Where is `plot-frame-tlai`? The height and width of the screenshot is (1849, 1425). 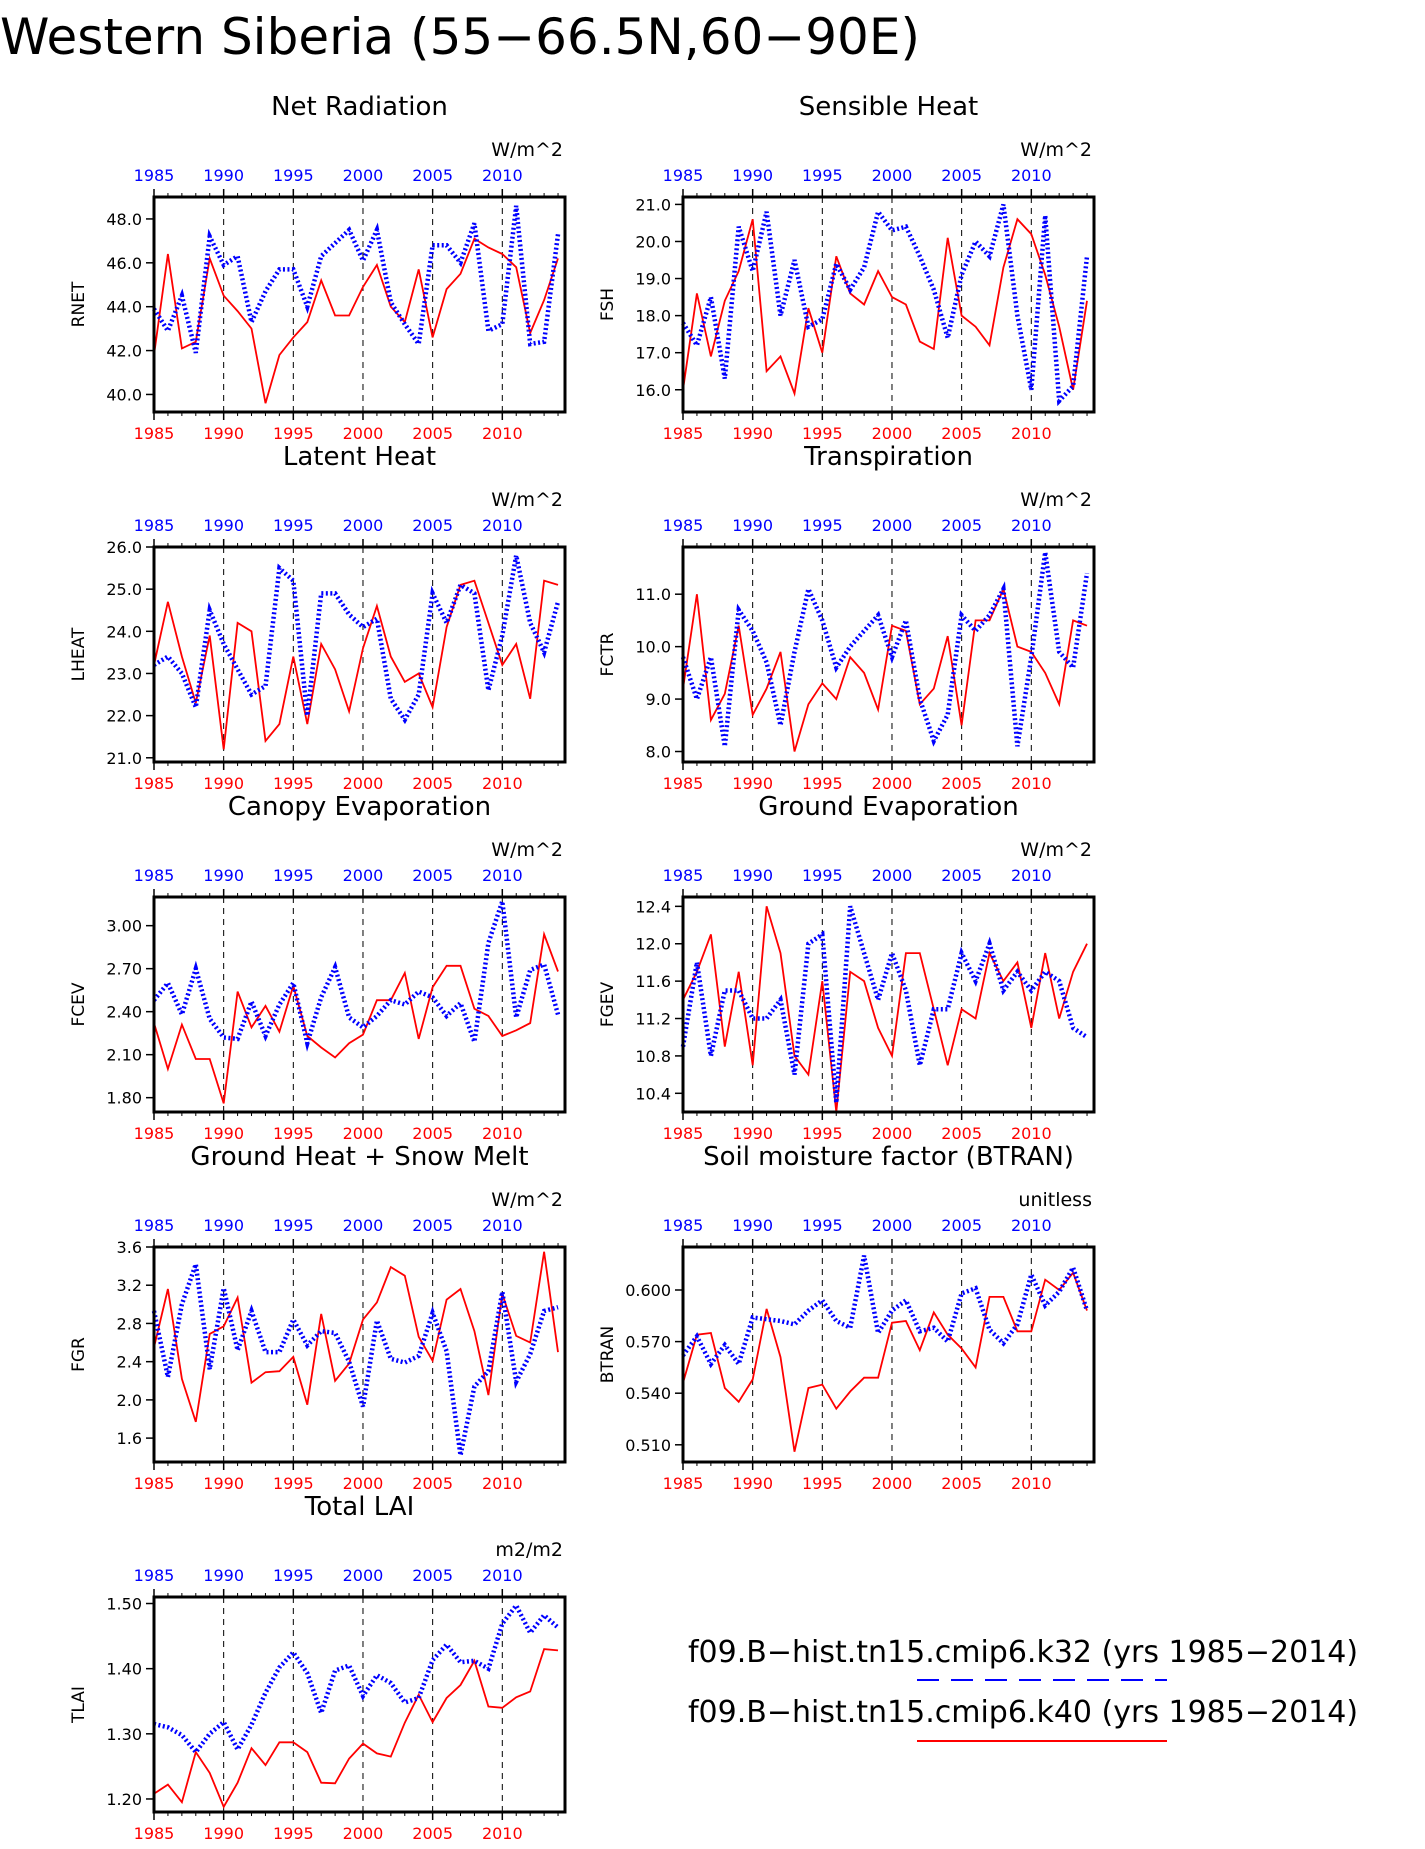
plot-frame-tlai is located at coordinates (359, 1704).